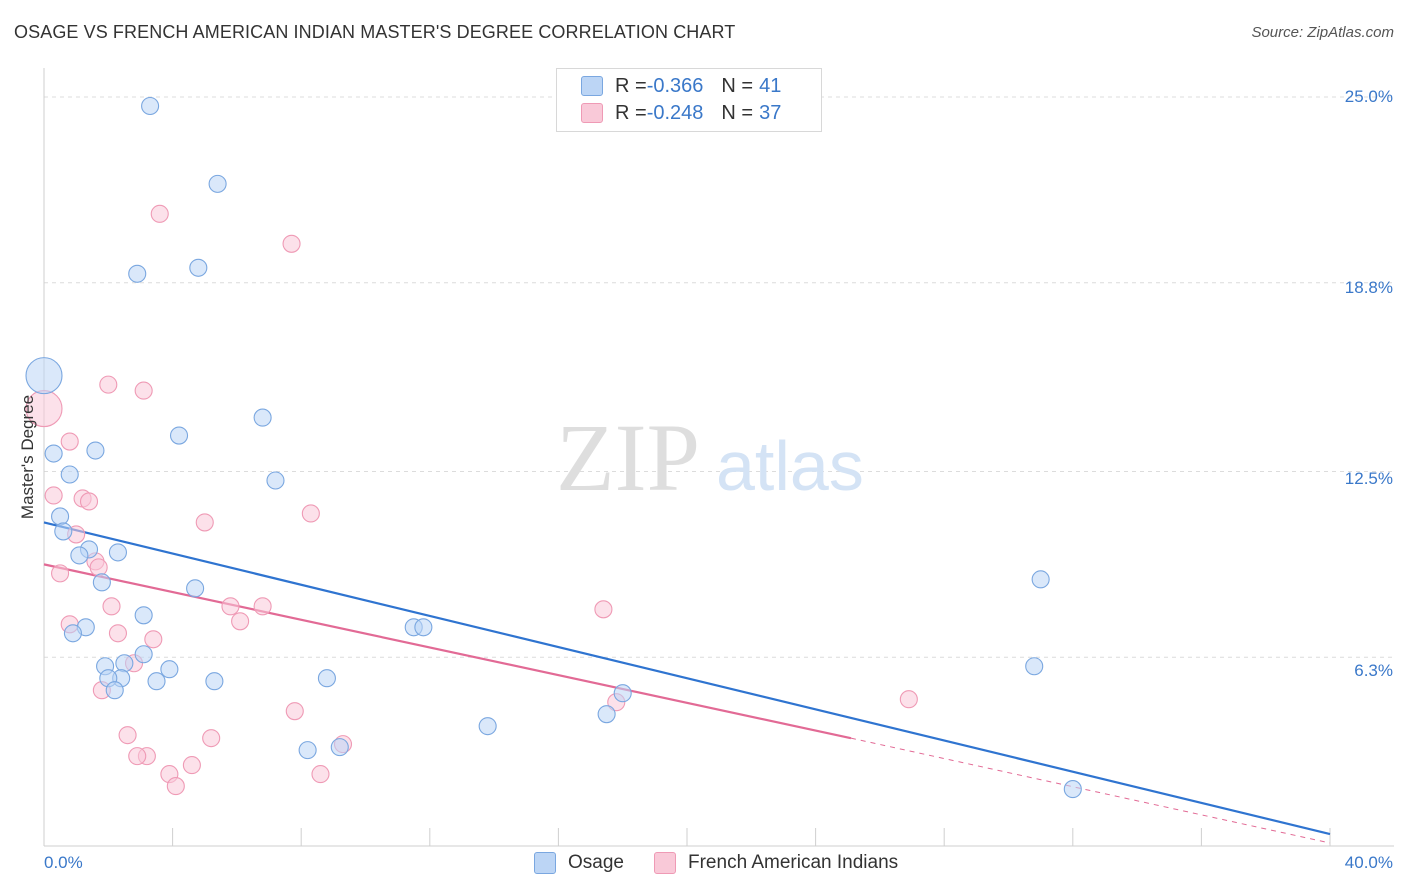 Image resolution: width=1406 pixels, height=892 pixels. I want to click on legend-row-osage: R = -0.366 N = 41, so click(681, 86).